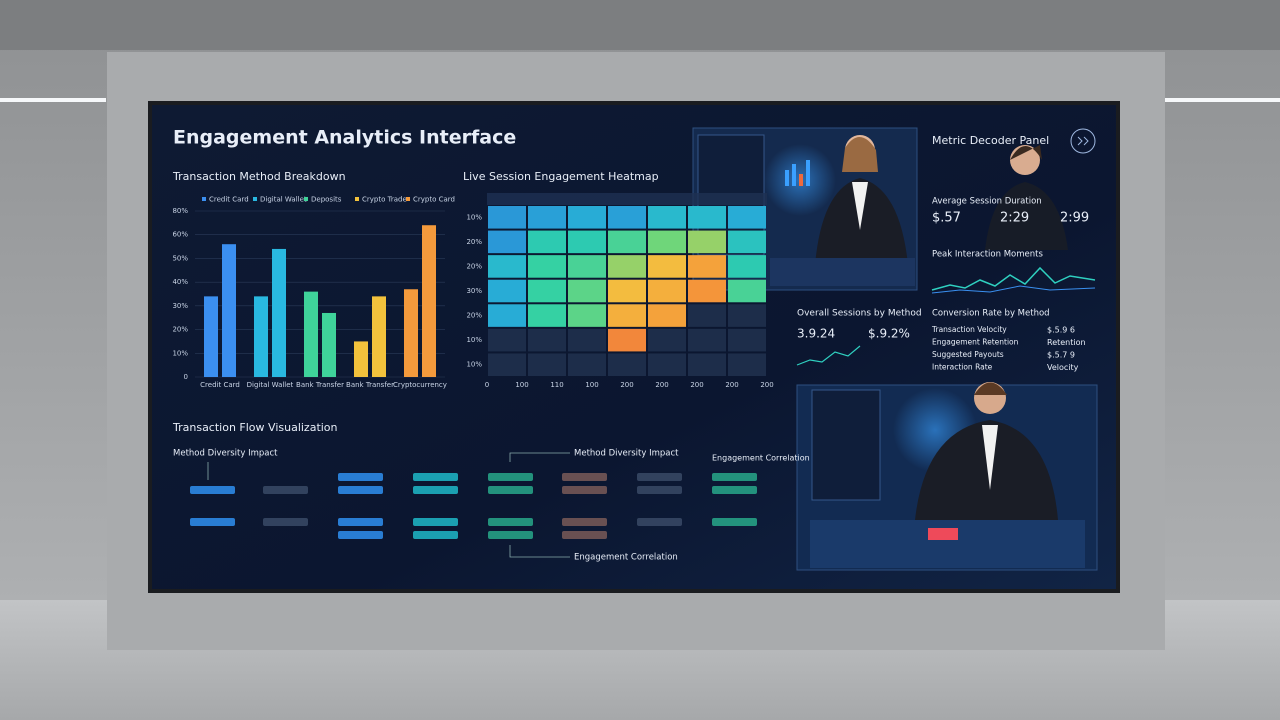  What do you see at coordinates (180, 235) in the screenshot?
I see `y-tick-label: 60%` at bounding box center [180, 235].